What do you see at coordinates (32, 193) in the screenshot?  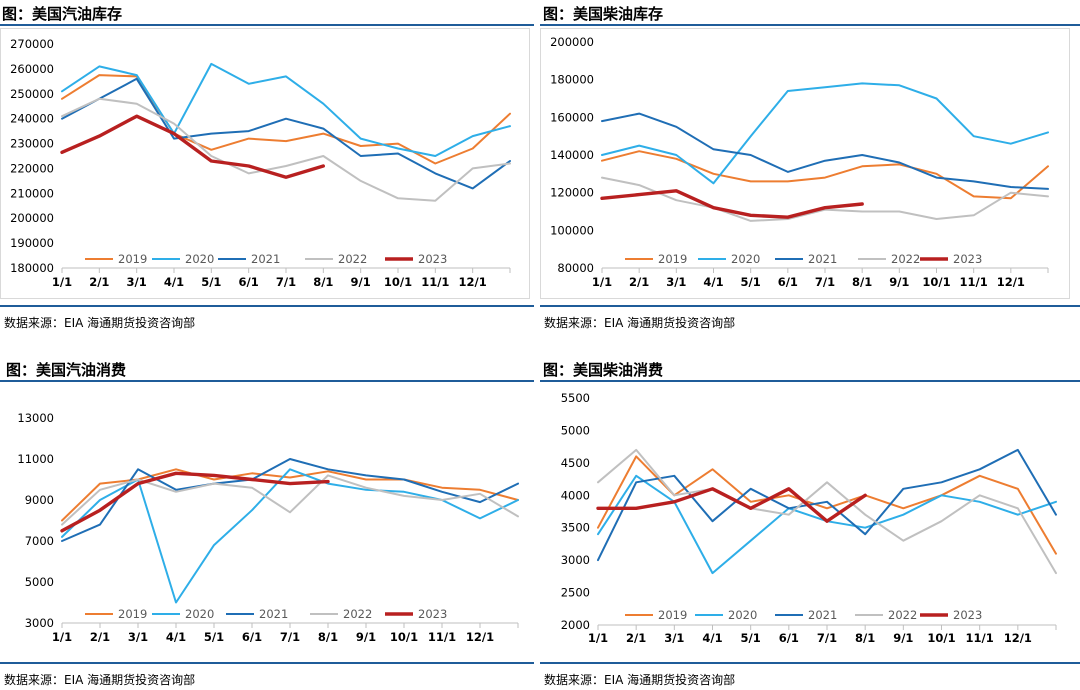 I see `y-tick-label: 210000` at bounding box center [32, 193].